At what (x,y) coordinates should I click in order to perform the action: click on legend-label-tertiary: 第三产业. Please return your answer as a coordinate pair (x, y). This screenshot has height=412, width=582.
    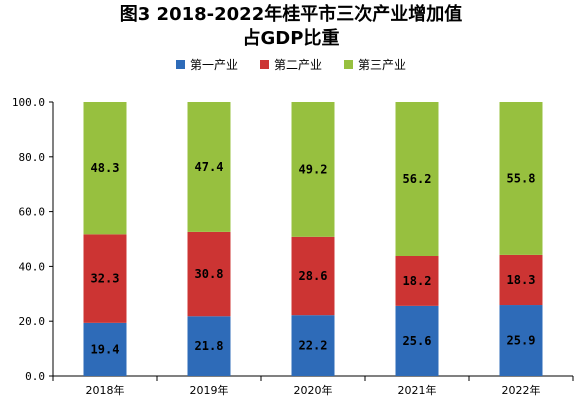
    Looking at the image, I should click on (382, 65).